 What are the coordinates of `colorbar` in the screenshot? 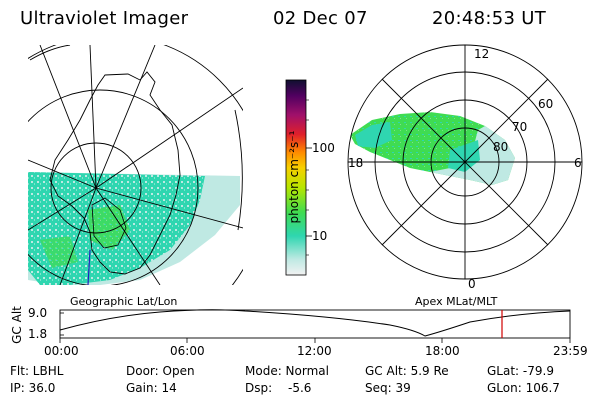 It's located at (296, 177).